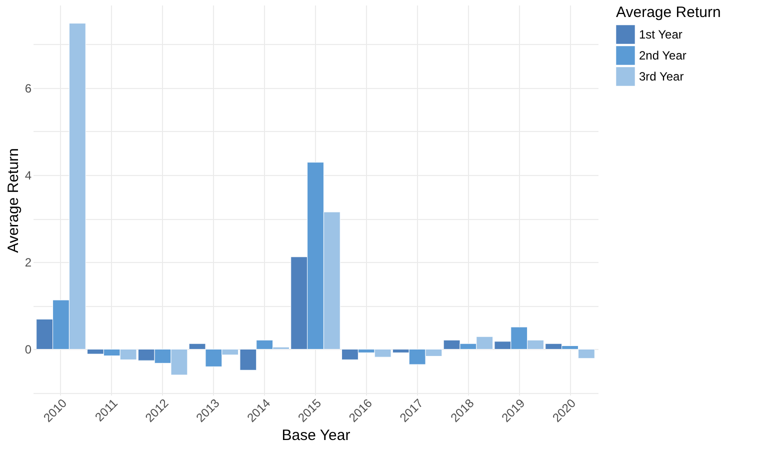 Image resolution: width=763 pixels, height=464 pixels. I want to click on y-axis-title: Average Return, so click(13, 200).